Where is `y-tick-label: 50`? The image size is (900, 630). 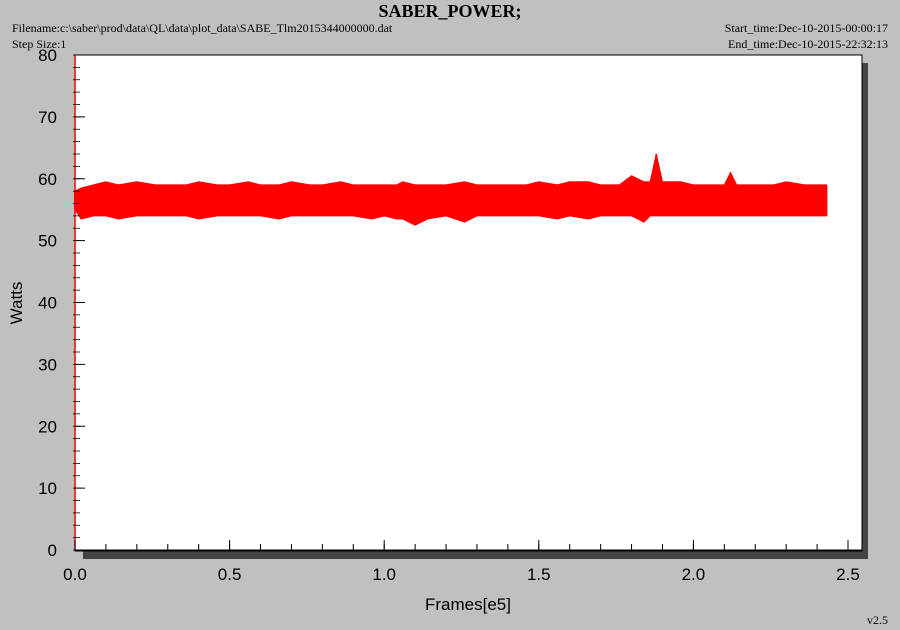 y-tick-label: 50 is located at coordinates (47, 241).